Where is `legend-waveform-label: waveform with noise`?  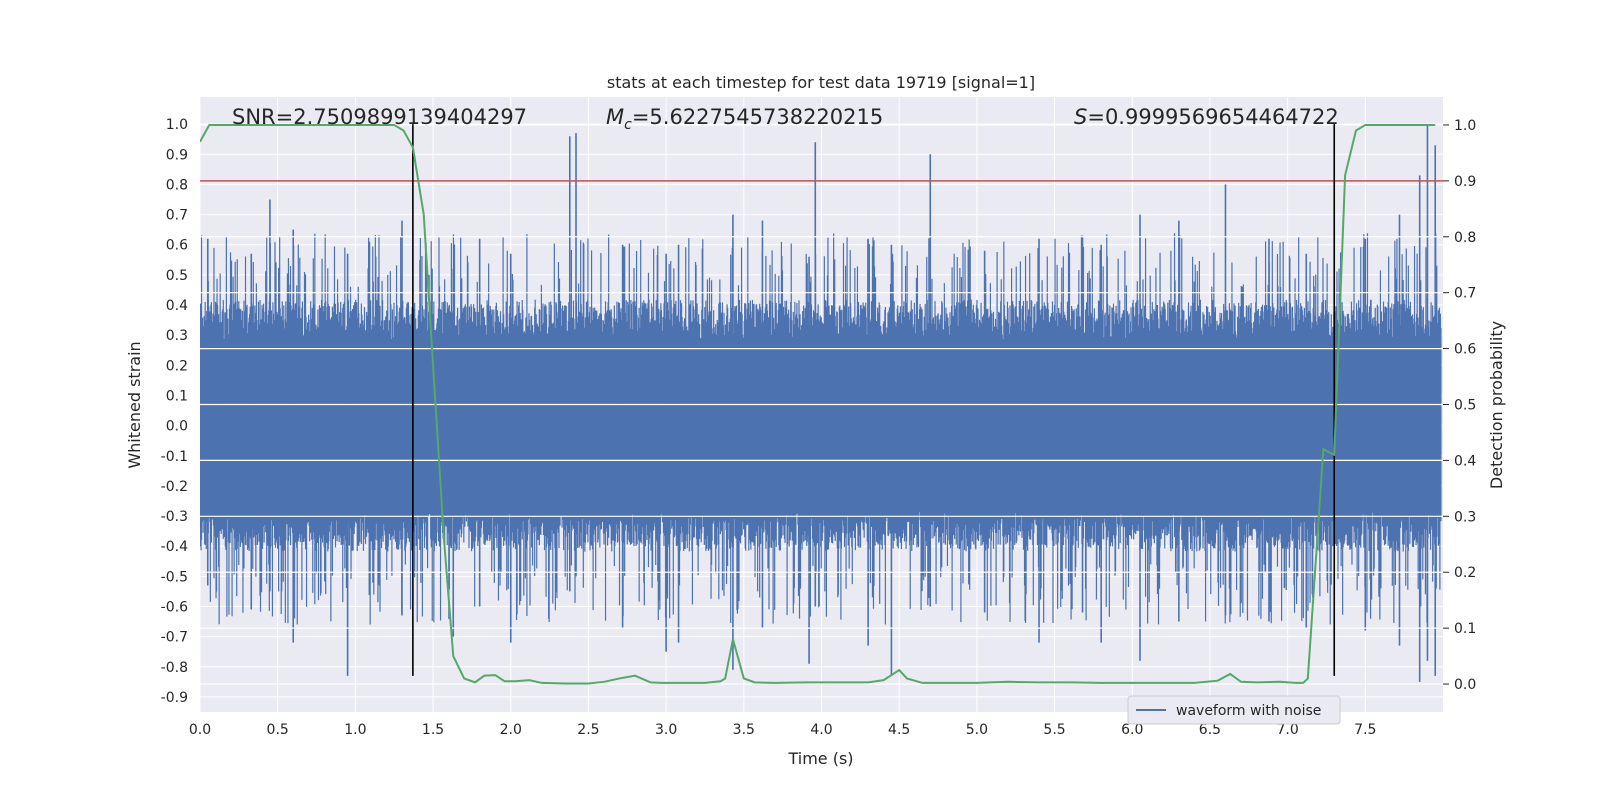
legend-waveform-label: waveform with noise is located at coordinates (1248, 711).